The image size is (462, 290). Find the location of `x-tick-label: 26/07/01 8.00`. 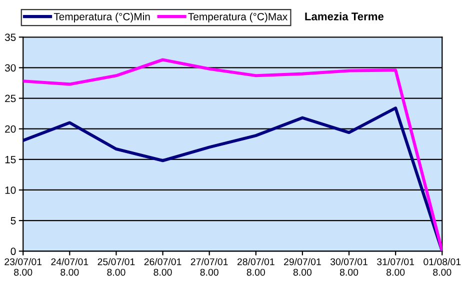

x-tick-label: 26/07/01 8.00 is located at coordinates (163, 267).